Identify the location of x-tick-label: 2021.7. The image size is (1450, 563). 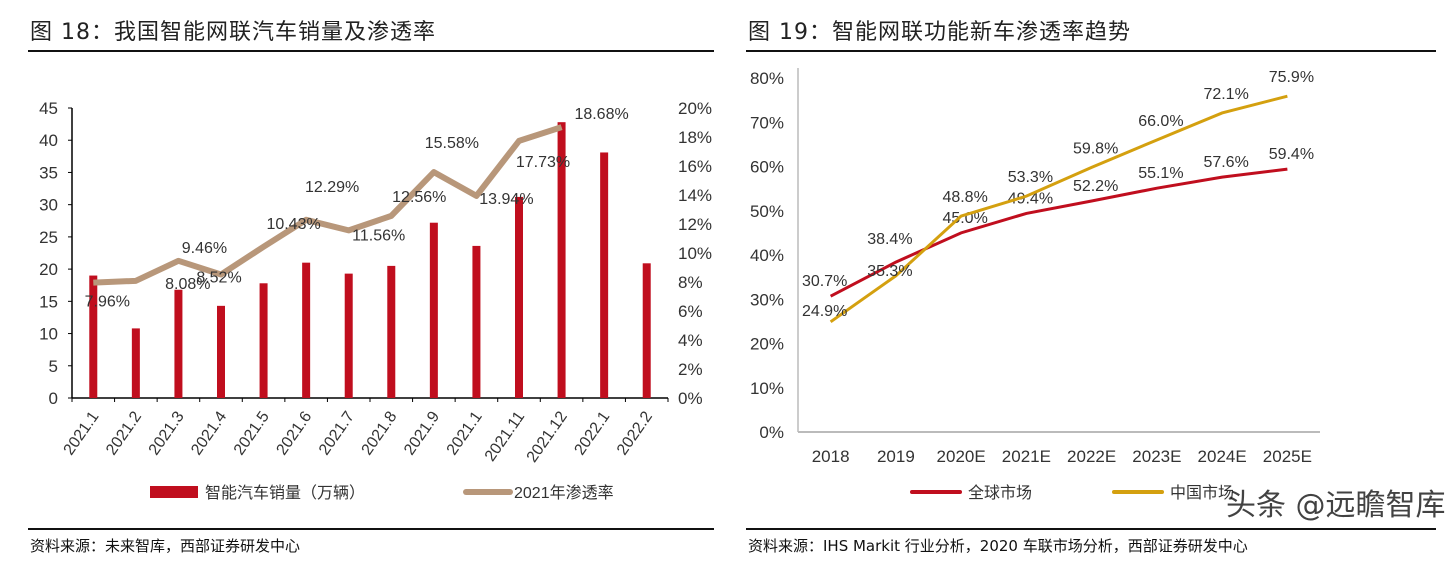
(337, 433).